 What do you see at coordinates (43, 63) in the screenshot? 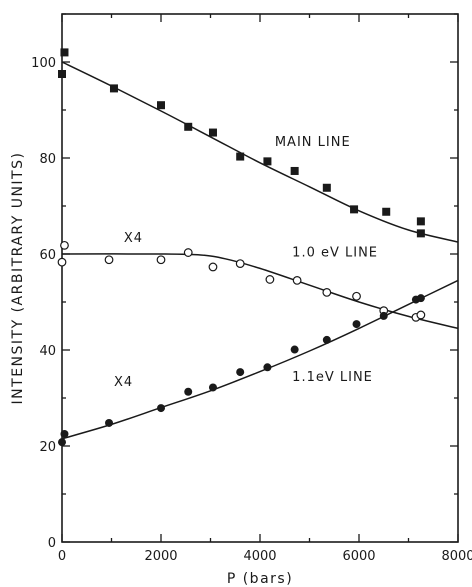
I see `y-tick-label: 100` at bounding box center [43, 63].